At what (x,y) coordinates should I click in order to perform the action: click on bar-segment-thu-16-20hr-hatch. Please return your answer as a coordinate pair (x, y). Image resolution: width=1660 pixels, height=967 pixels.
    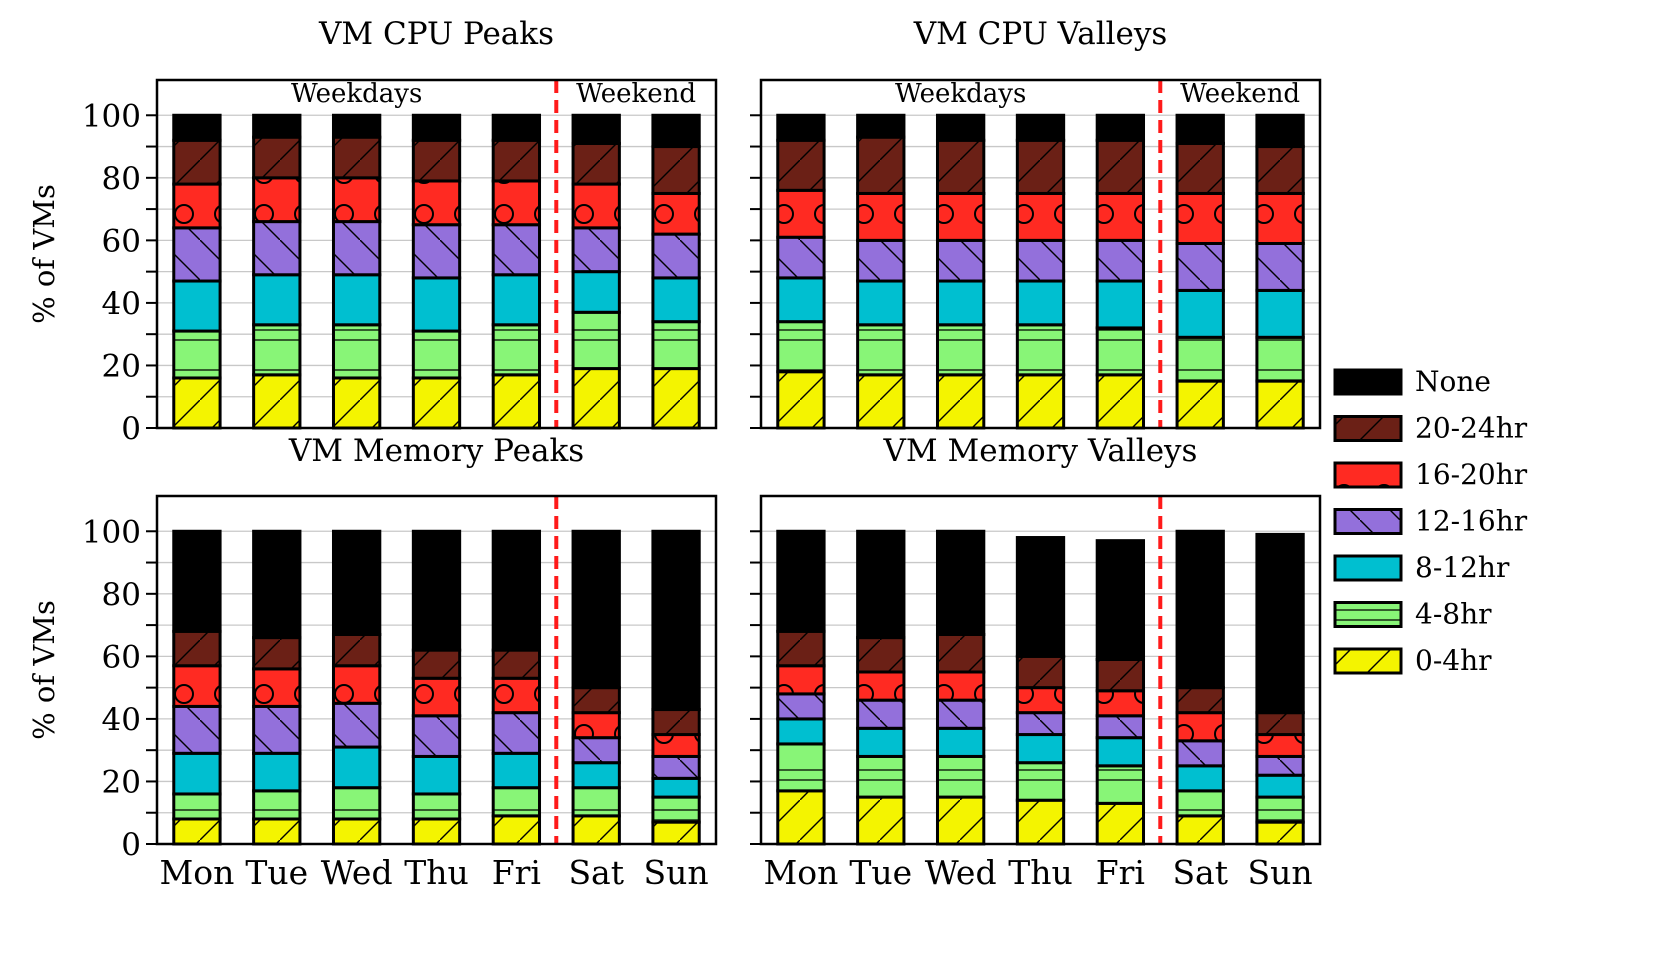
    Looking at the image, I should click on (436, 202).